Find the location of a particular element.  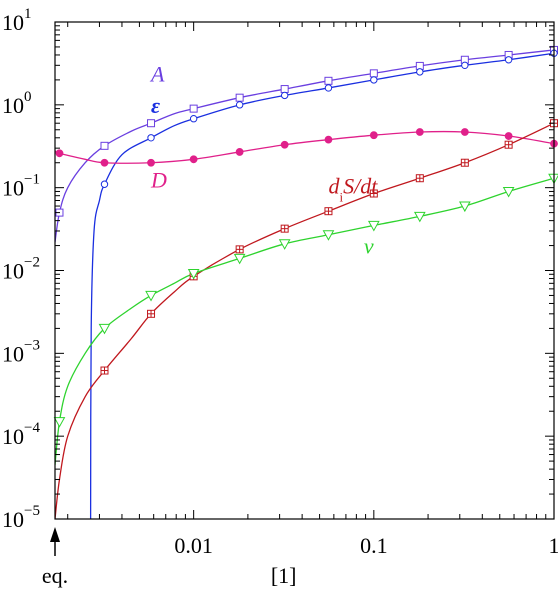

y-tick-label: 10⁻⁴ is located at coordinates (21, 434).